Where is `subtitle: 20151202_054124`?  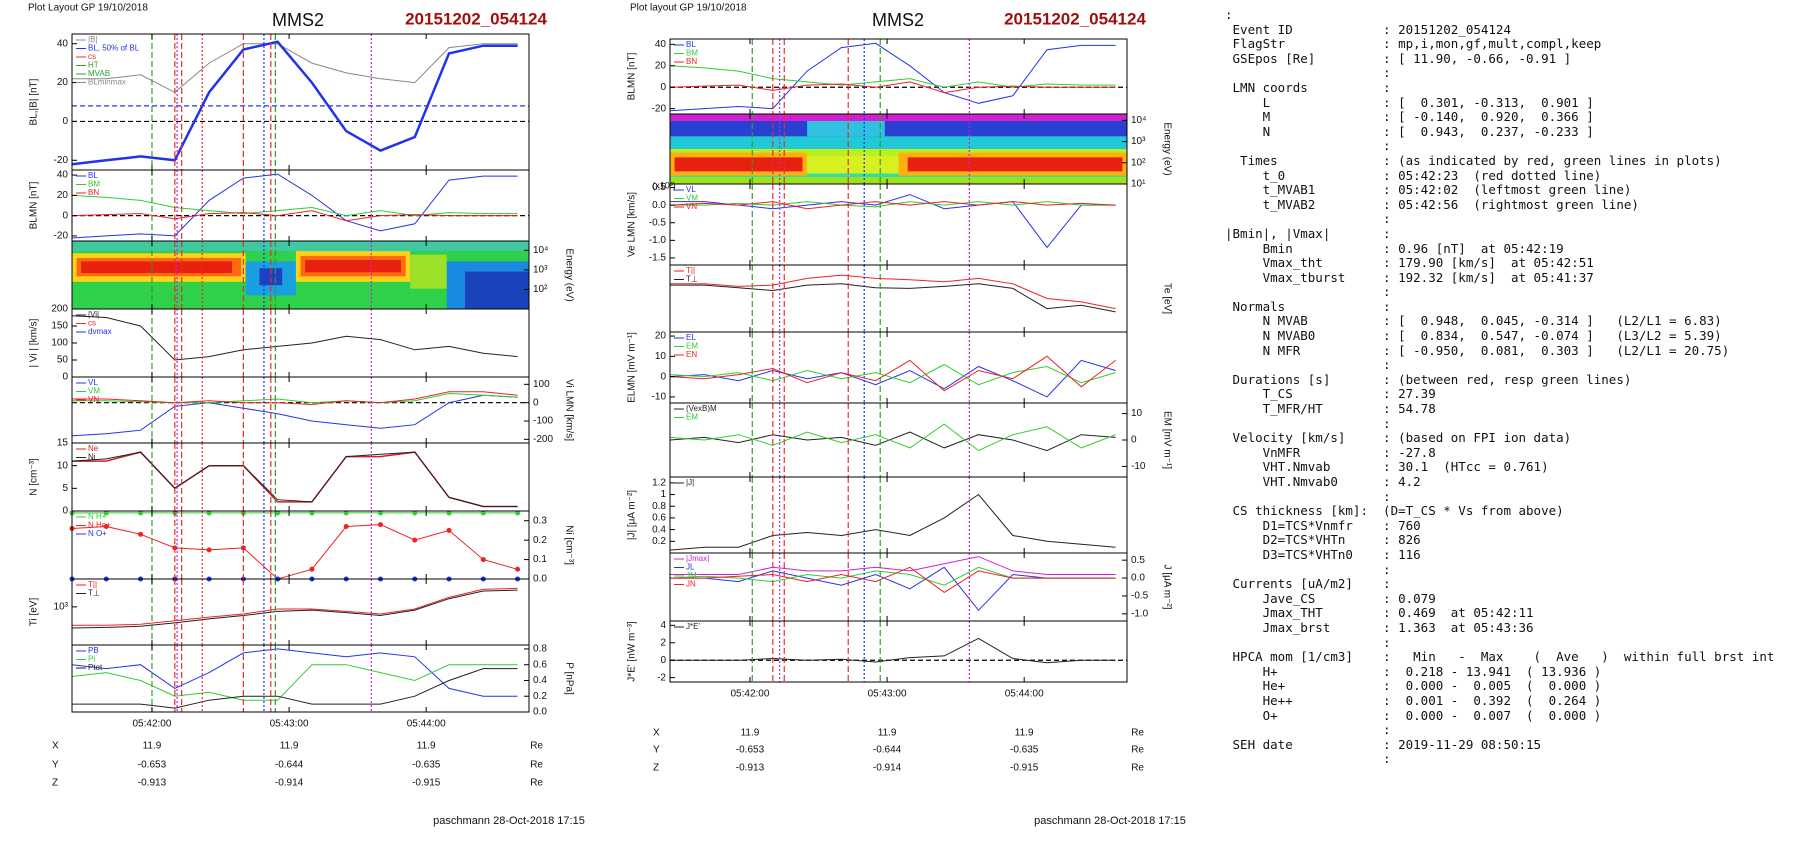 subtitle: 20151202_054124 is located at coordinates (476, 18).